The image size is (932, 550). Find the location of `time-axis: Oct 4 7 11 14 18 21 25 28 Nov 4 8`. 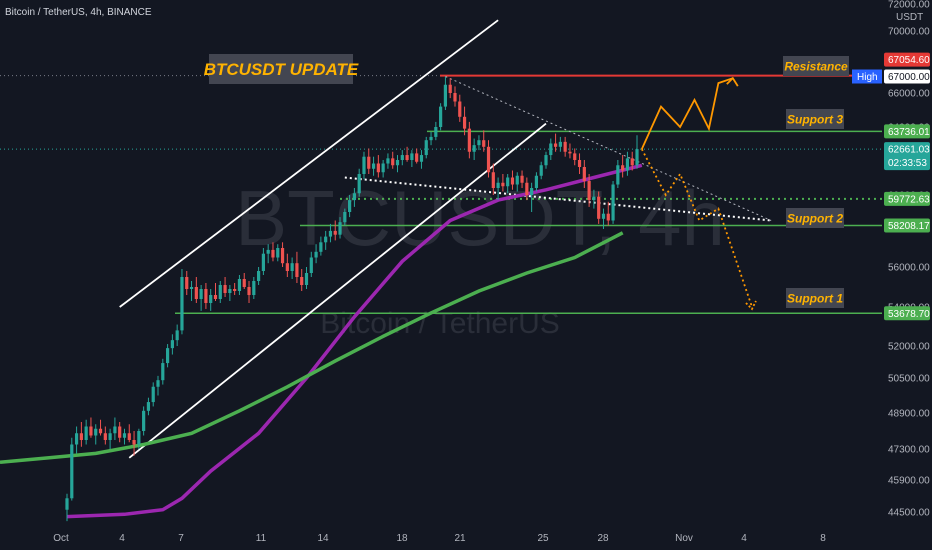

time-axis: Oct 4 7 11 14 18 21 25 28 Nov 4 8 is located at coordinates (441, 540).